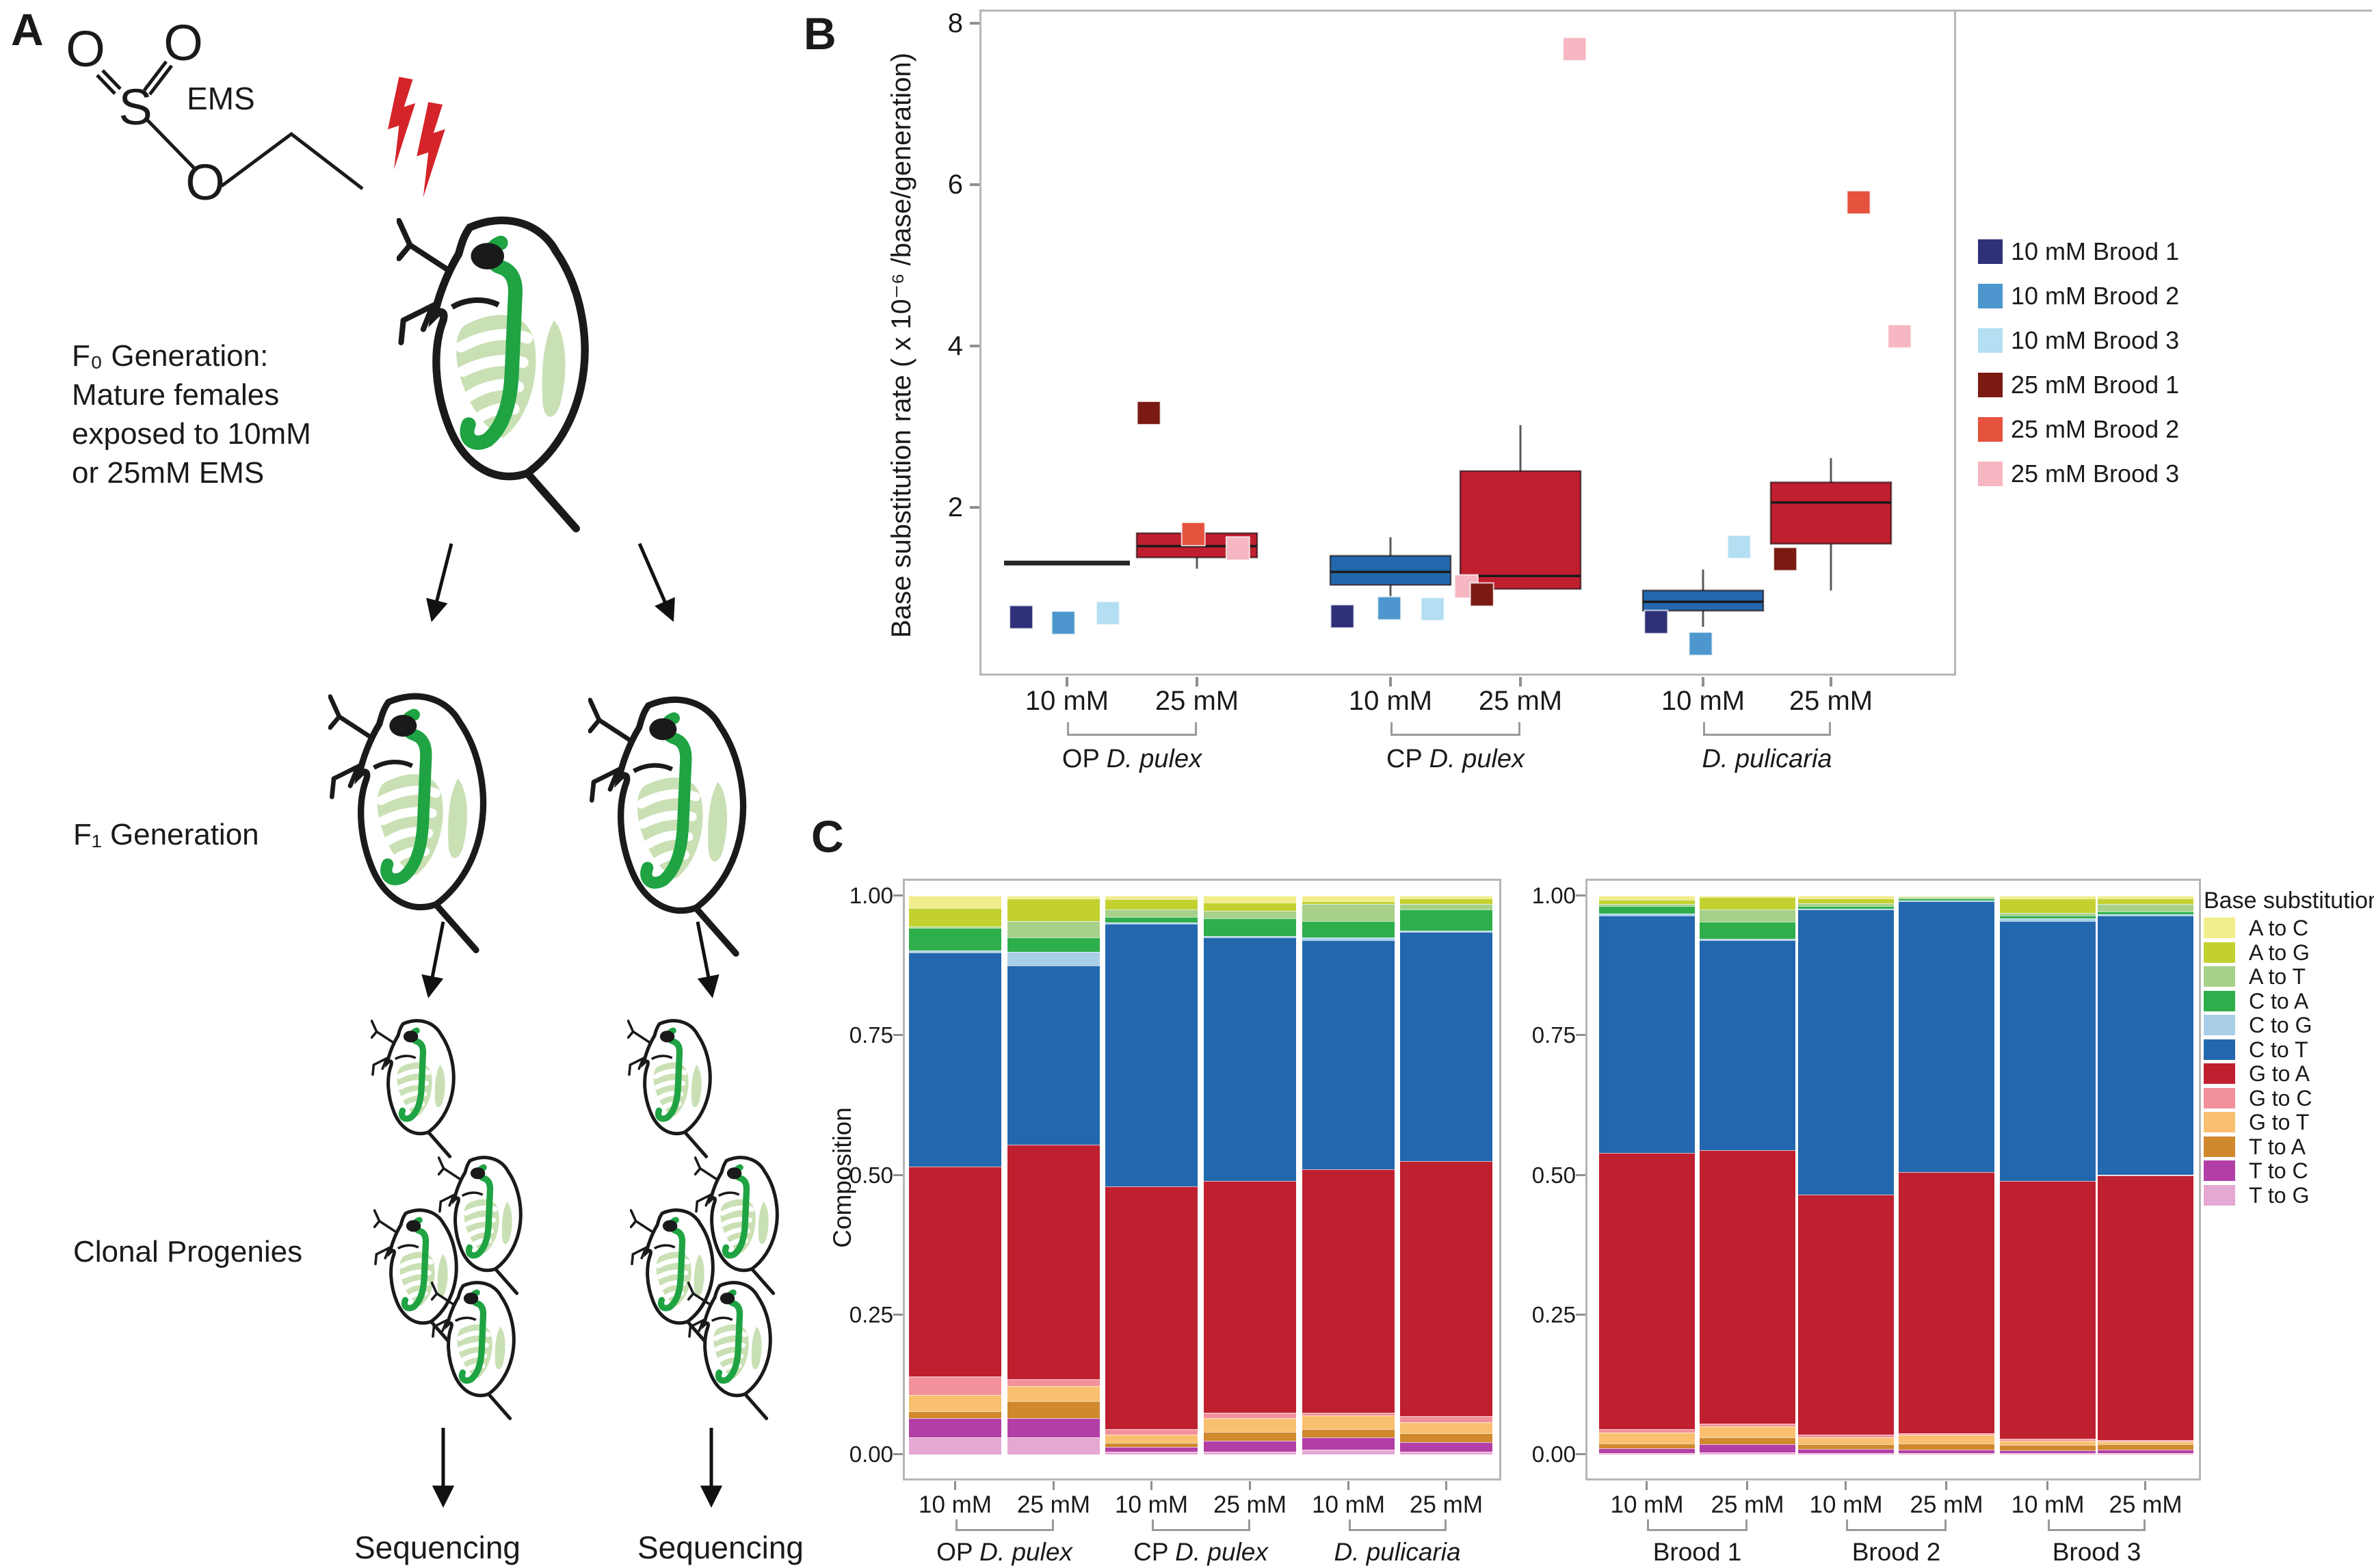  I want to click on stacked-right-group-label: Brood 1, so click(1697, 1552).